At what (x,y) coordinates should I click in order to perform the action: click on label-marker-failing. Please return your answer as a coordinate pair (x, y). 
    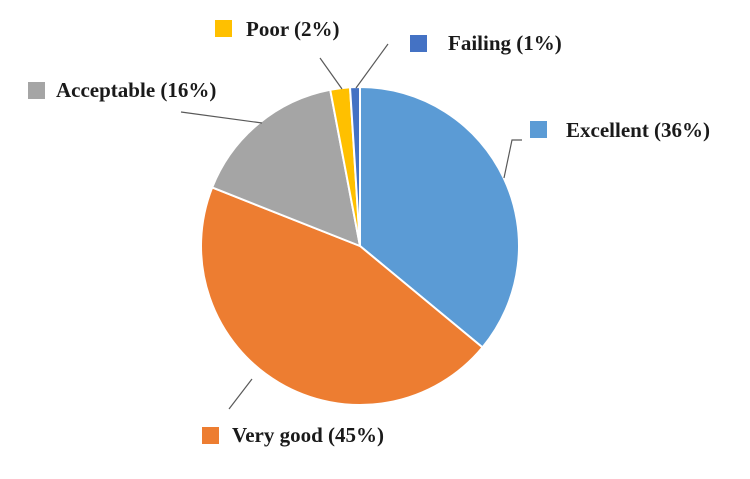
    Looking at the image, I should click on (418, 43).